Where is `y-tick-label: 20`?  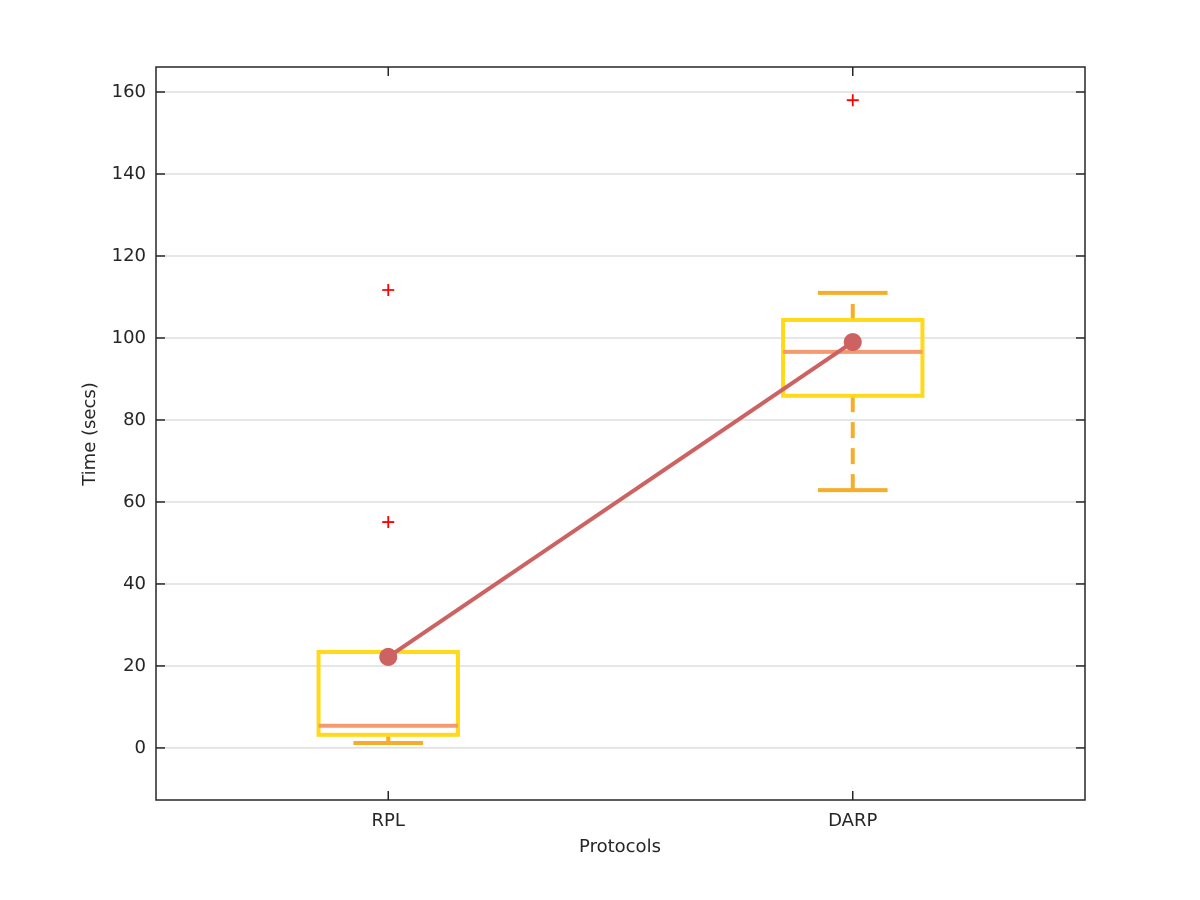 y-tick-label: 20 is located at coordinates (134, 665).